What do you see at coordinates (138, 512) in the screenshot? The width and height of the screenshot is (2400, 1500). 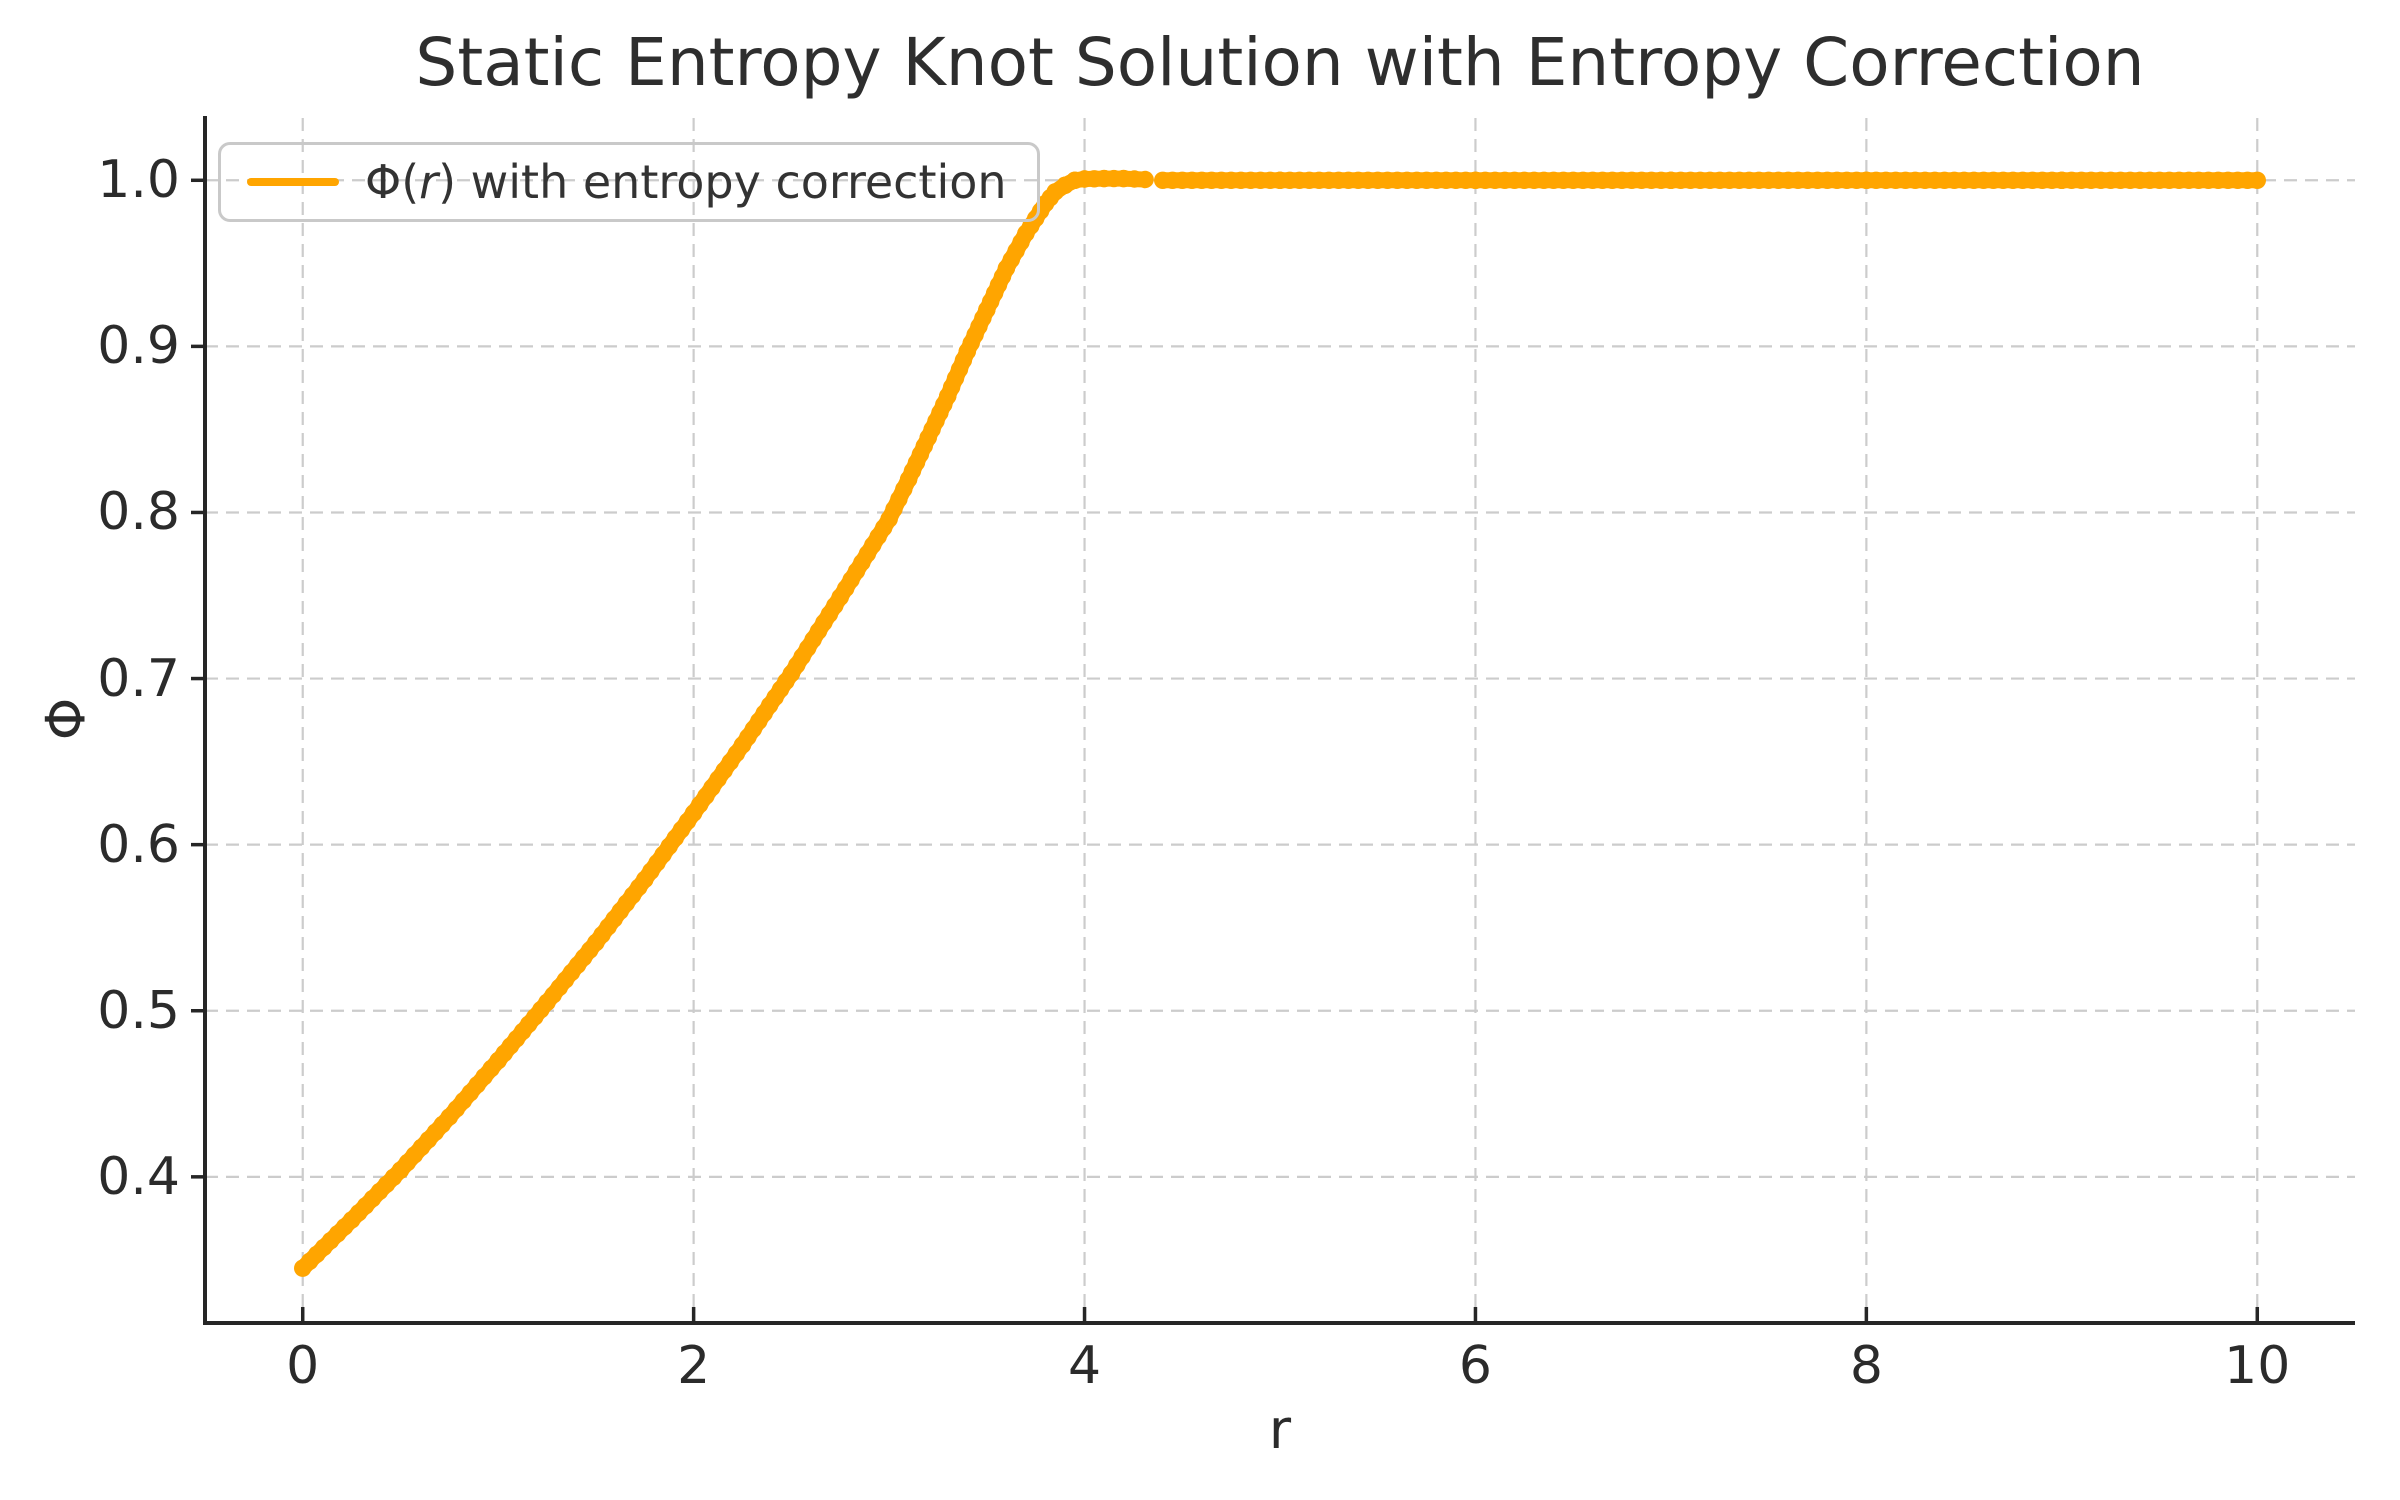 I see `y-tick-label: 0.8` at bounding box center [138, 512].